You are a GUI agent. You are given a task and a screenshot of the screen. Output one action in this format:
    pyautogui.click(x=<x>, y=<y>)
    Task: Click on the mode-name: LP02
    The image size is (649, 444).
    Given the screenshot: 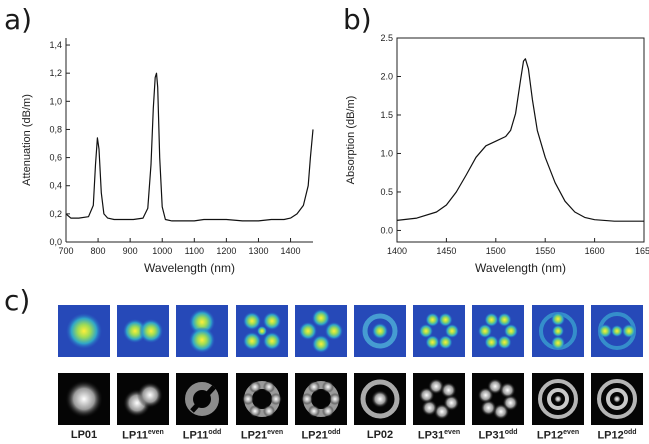 What is the action you would take?
    pyautogui.click(x=380, y=435)
    